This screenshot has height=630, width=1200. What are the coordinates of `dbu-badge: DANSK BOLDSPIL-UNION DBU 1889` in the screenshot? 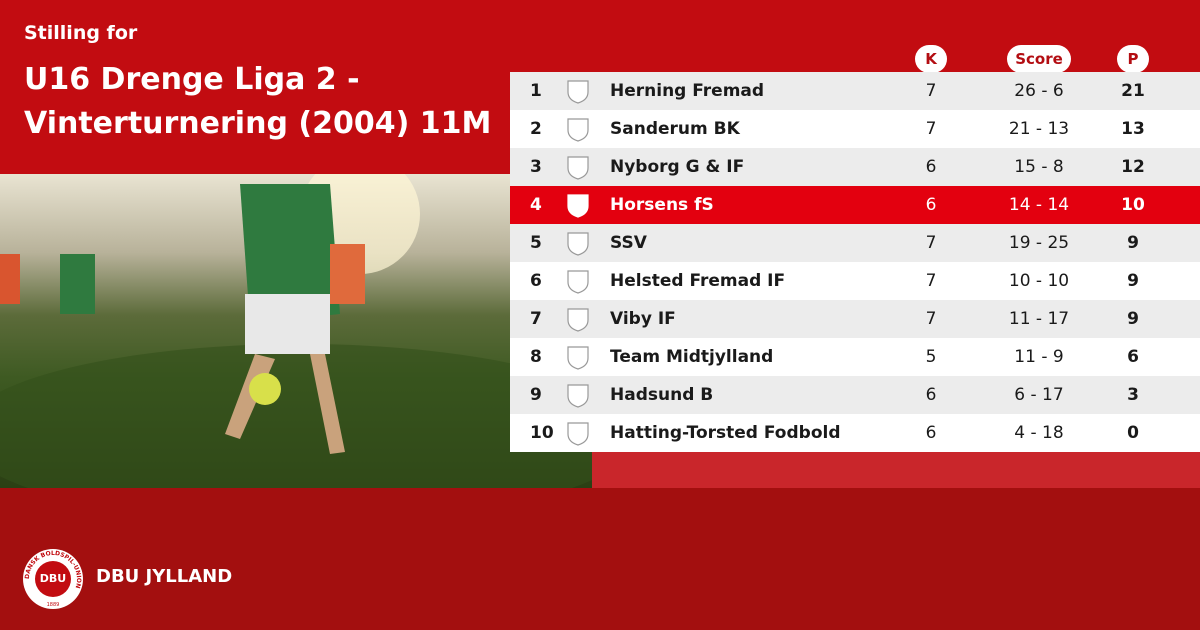 It's located at (53, 579).